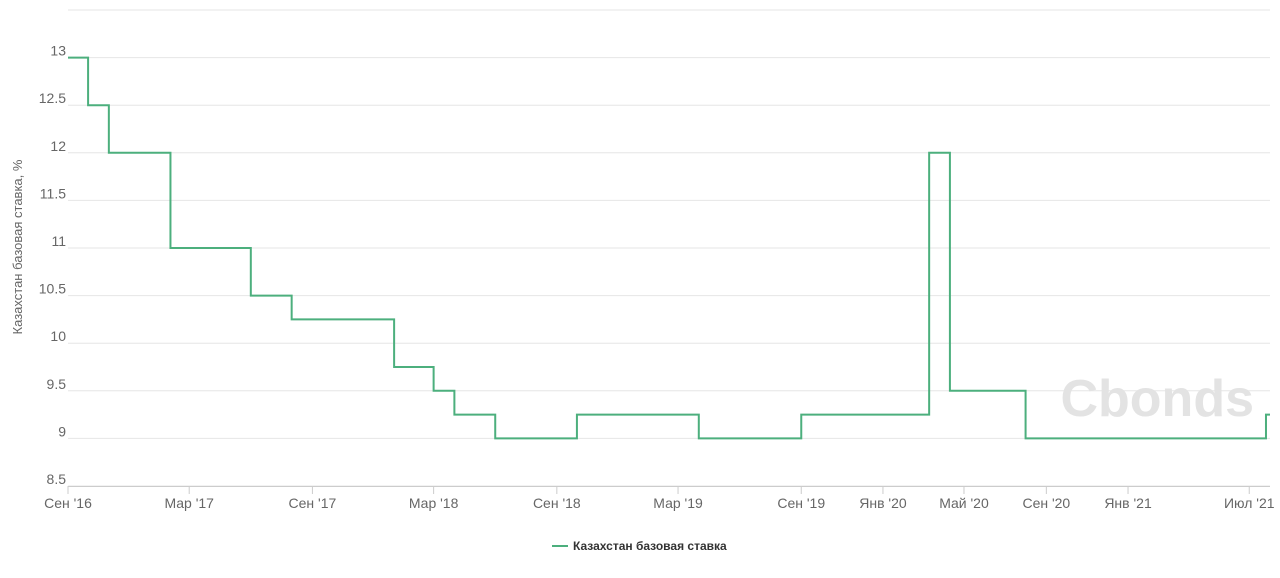  Describe the element at coordinates (52, 98) in the screenshot. I see `y-tick-label: 12.5` at that location.